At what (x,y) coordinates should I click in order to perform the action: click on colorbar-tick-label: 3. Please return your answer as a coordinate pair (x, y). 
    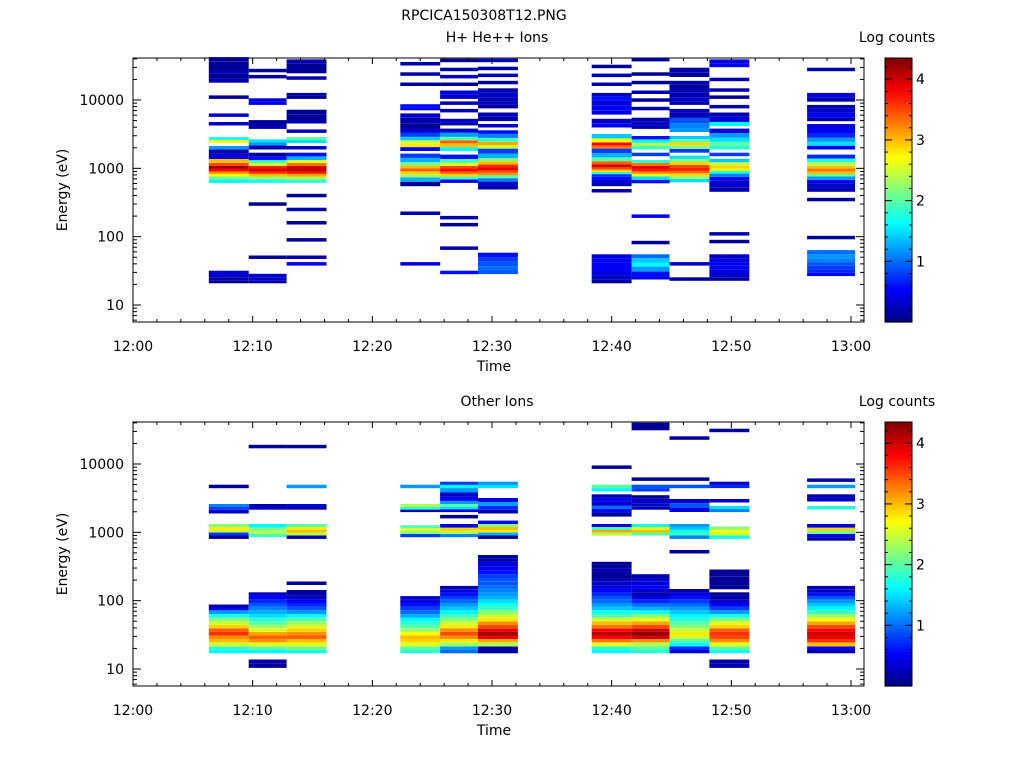
    Looking at the image, I should click on (920, 505).